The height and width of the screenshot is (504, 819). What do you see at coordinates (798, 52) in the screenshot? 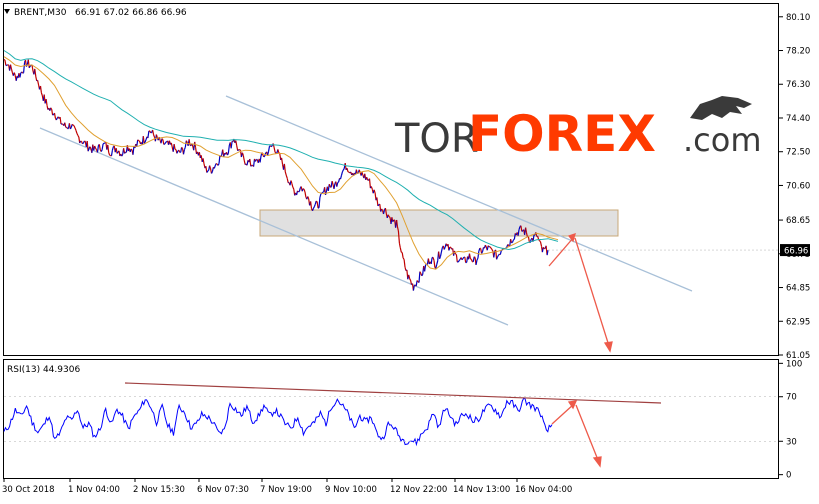
I see `price-y-tick-label: 78.20` at bounding box center [798, 52].